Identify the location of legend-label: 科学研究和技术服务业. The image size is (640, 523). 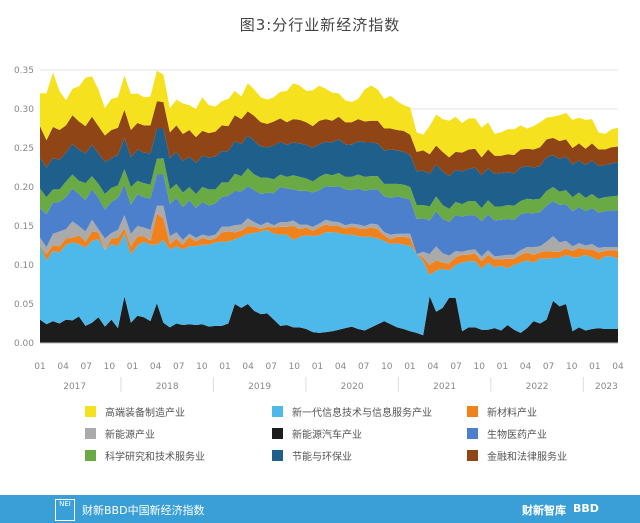
(155, 457).